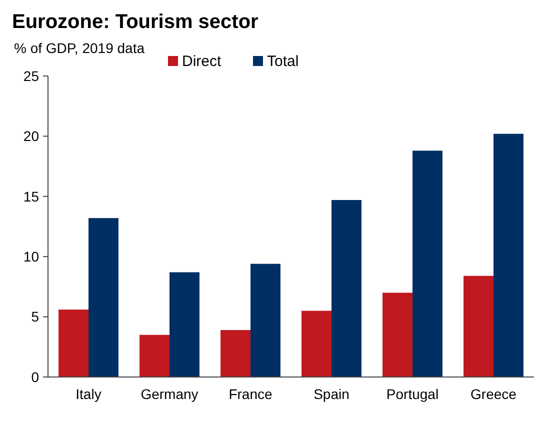  What do you see at coordinates (135, 22) in the screenshot?
I see `chart-title: Eurozone: Tourism sector` at bounding box center [135, 22].